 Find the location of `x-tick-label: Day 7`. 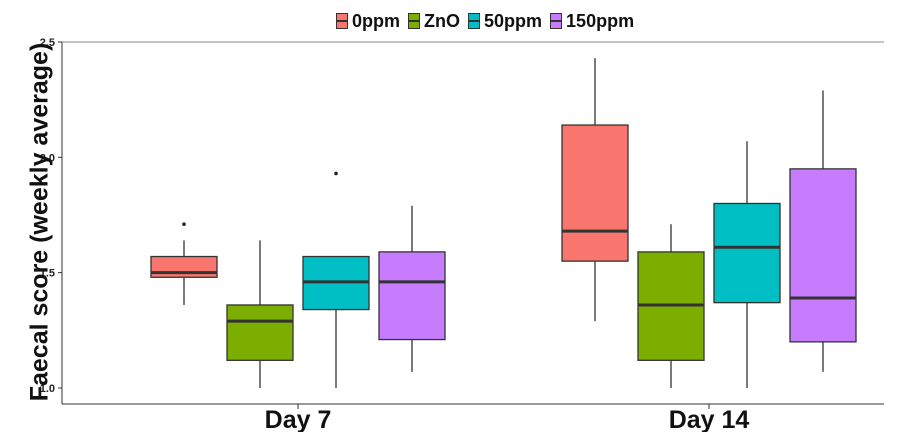

x-tick-label: Day 7 is located at coordinates (298, 419).